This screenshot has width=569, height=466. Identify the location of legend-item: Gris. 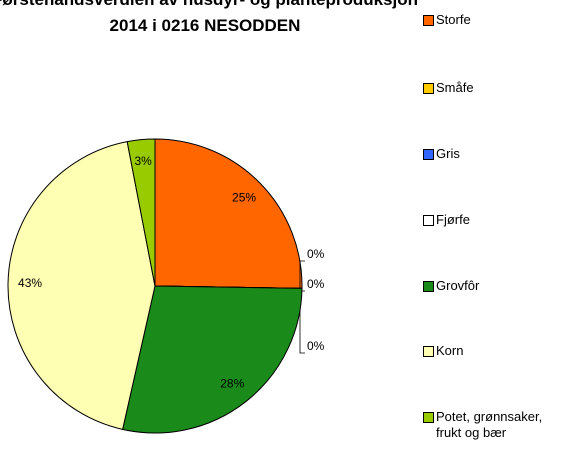
(495, 154).